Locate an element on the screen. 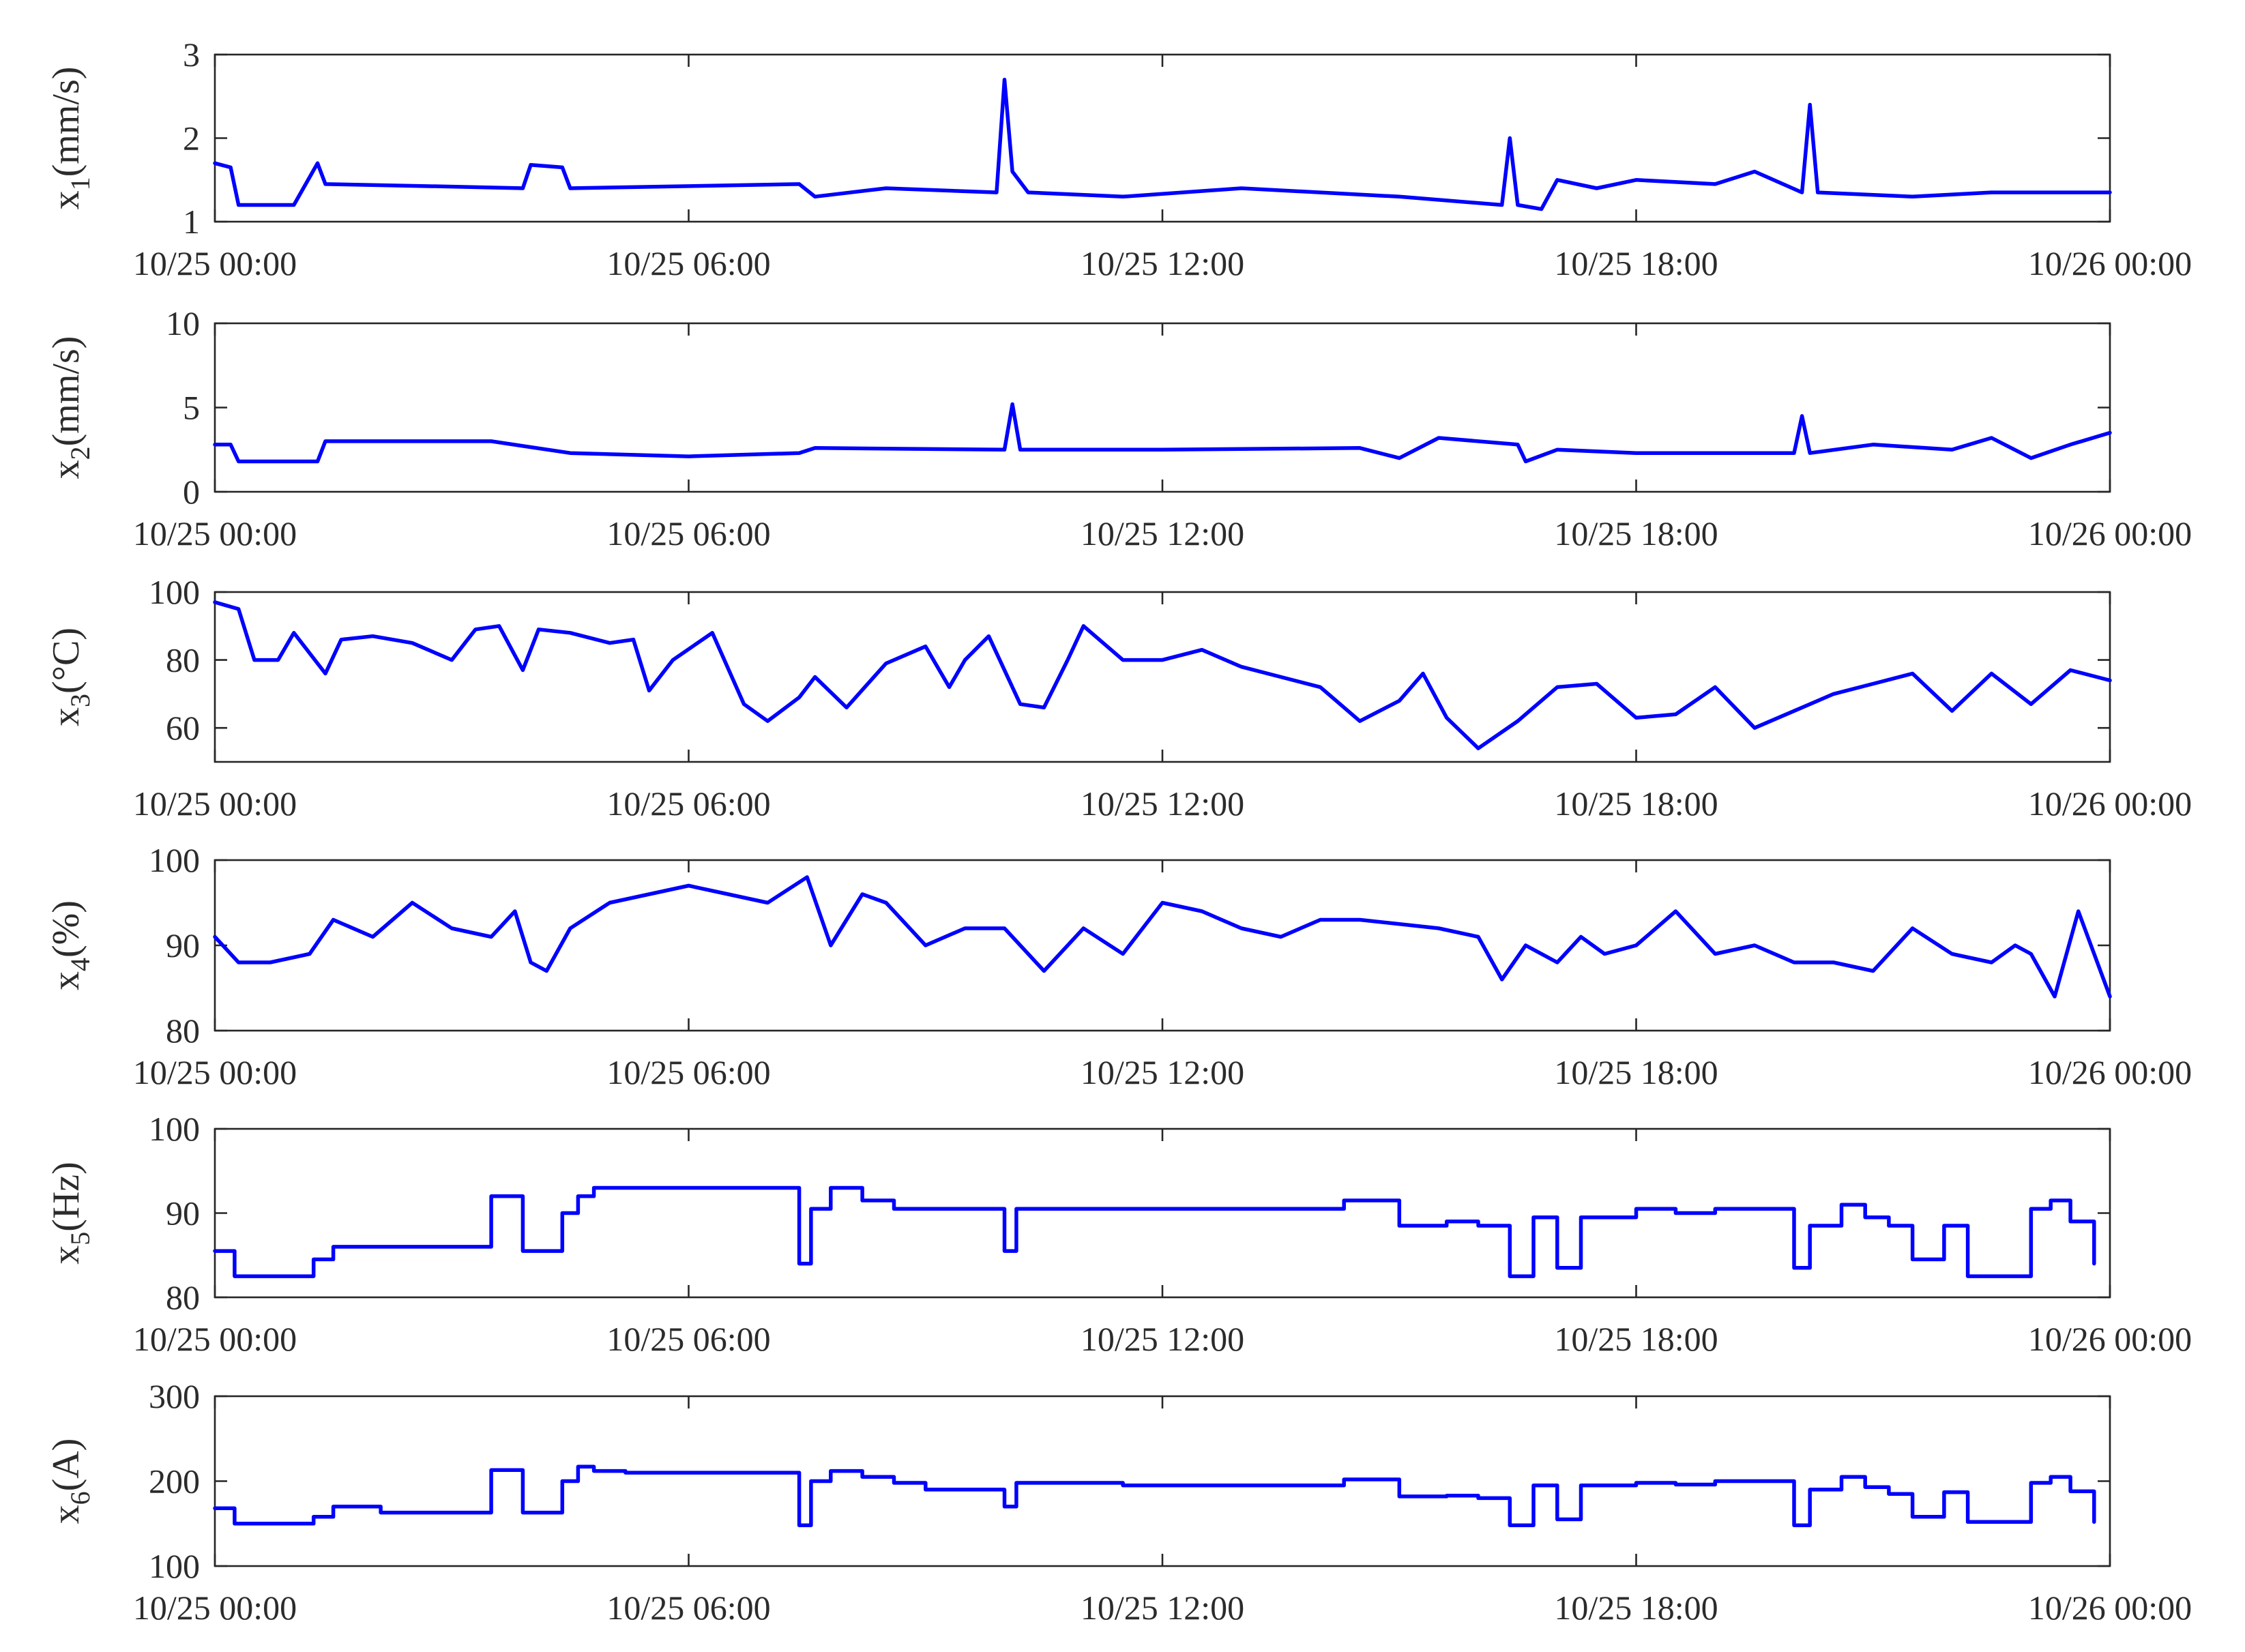 The width and height of the screenshot is (2245, 1652). y-tick-label: 200 is located at coordinates (174, 1482).